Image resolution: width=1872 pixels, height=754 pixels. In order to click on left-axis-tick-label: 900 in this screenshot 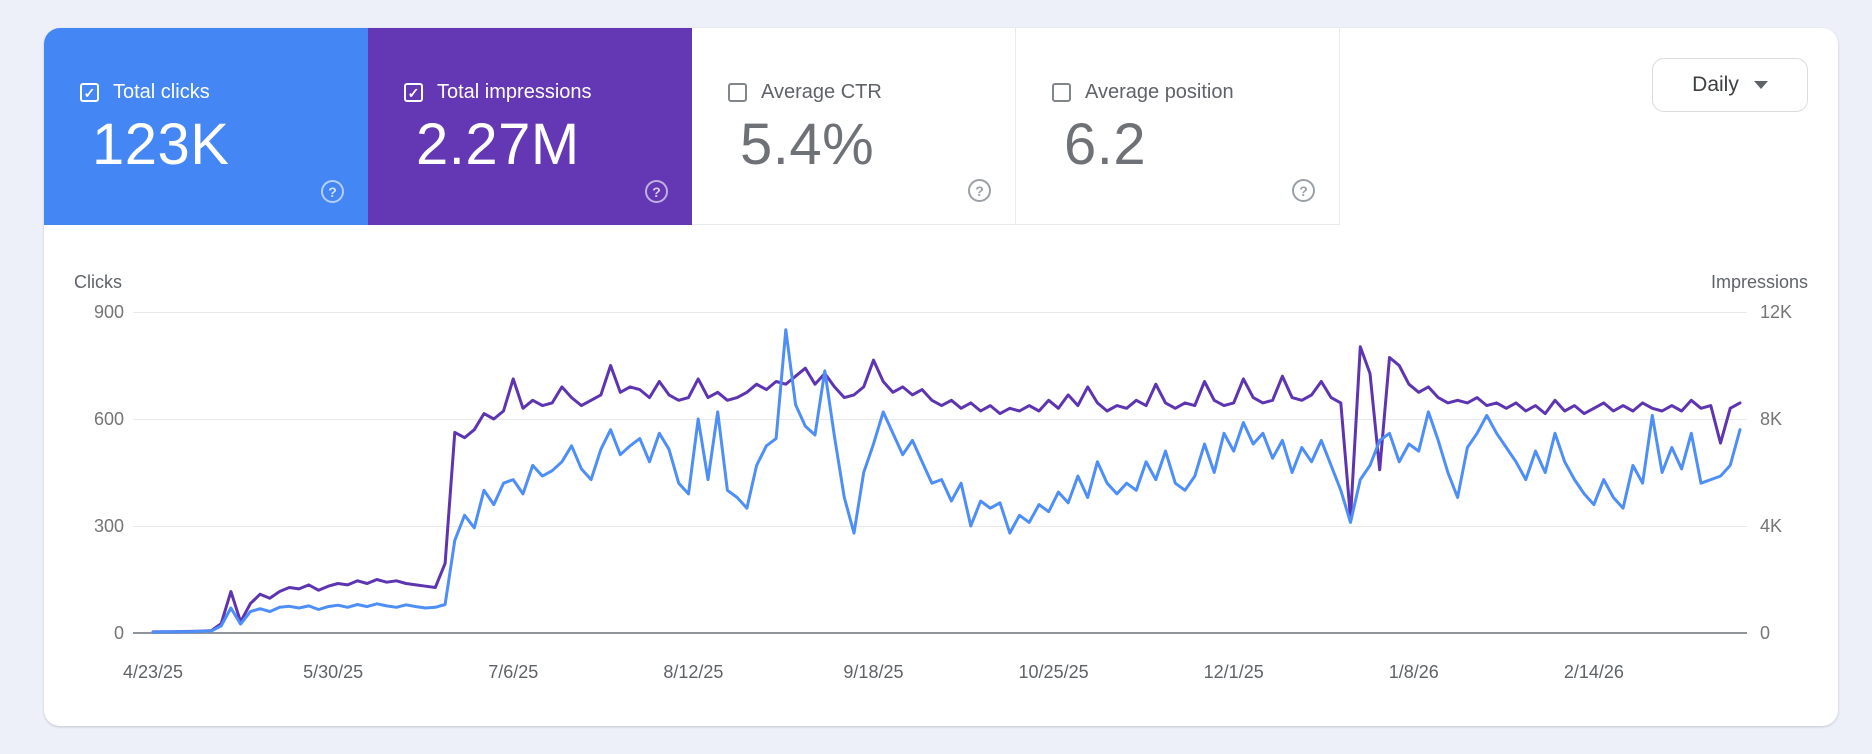, I will do `click(108, 312)`.